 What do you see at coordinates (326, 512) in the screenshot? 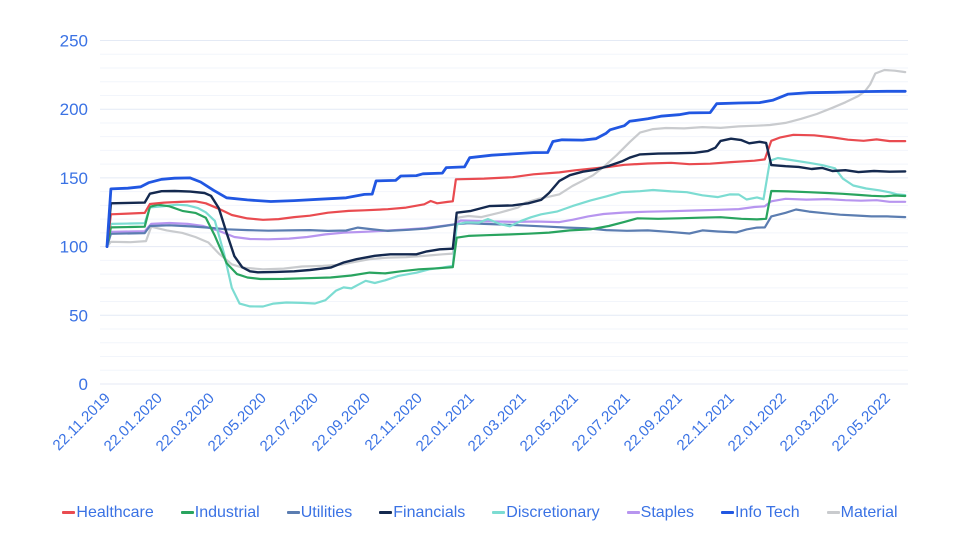
I see `legend-item-label: Utilities` at bounding box center [326, 512].